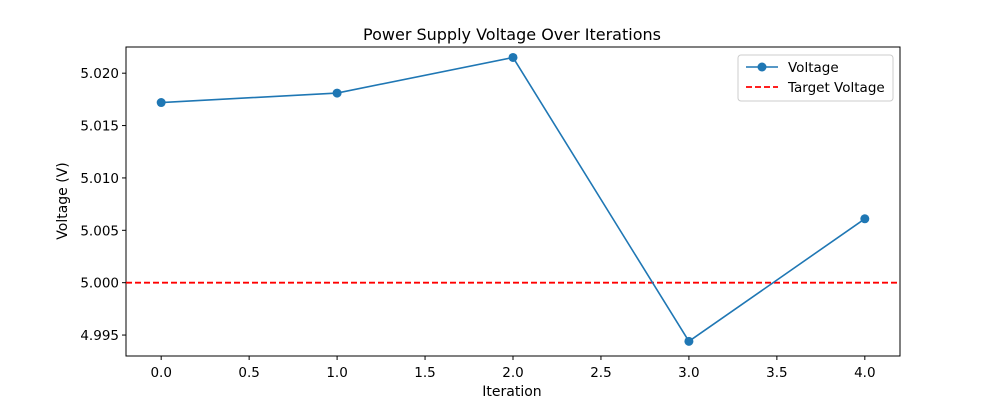 This screenshot has height=400, width=1000. What do you see at coordinates (511, 392) in the screenshot?
I see `x-axis-label: Iteration` at bounding box center [511, 392].